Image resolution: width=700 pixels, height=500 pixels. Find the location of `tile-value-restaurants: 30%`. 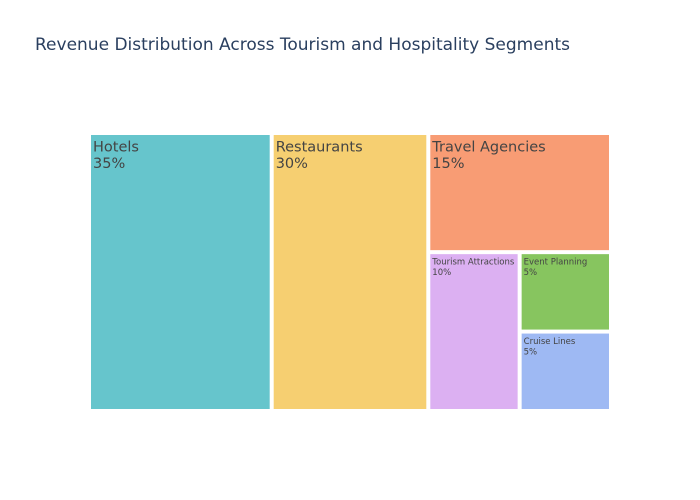

tile-value-restaurants: 30% is located at coordinates (292, 164).